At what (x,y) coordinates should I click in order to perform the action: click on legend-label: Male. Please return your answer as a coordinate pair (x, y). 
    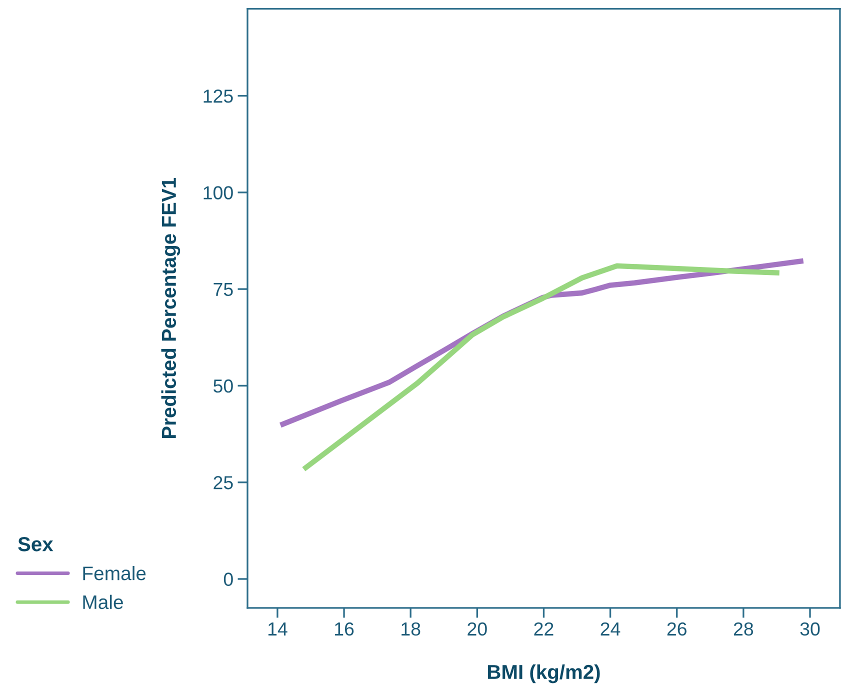
    Looking at the image, I should click on (103, 602).